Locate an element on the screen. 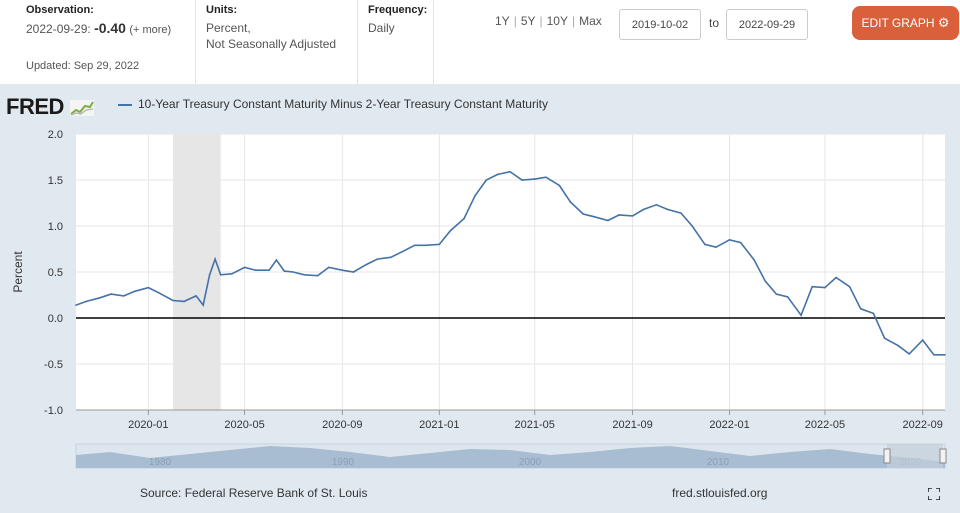 The image size is (960, 513). end-date-input: 2022-09-29 is located at coordinates (767, 24).